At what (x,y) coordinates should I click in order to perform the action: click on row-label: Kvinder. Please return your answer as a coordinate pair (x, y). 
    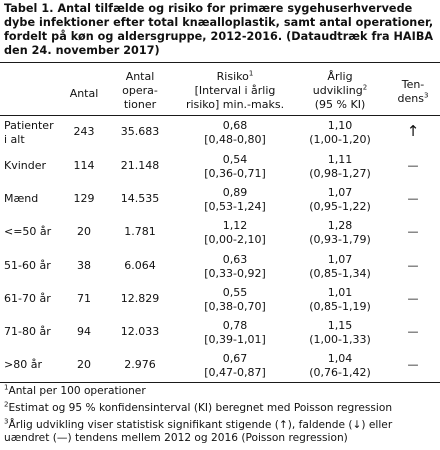
    Looking at the image, I should click on (25, 165).